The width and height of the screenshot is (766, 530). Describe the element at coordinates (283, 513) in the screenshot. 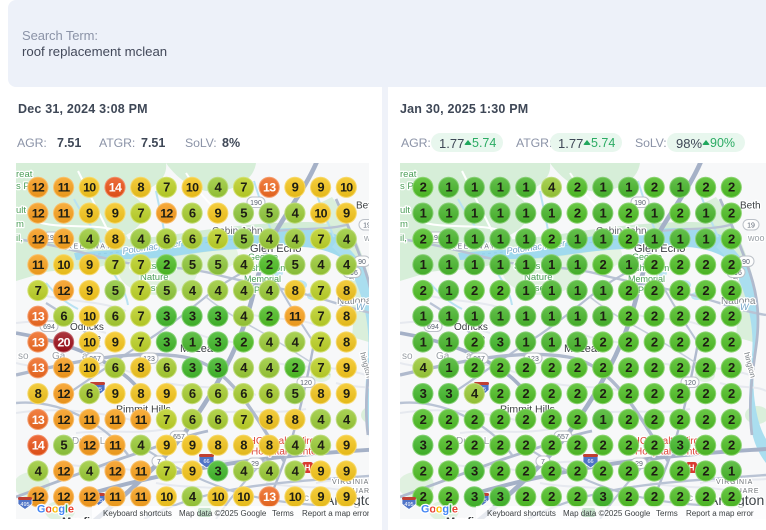

I see `svg-text: Terms` at that location.